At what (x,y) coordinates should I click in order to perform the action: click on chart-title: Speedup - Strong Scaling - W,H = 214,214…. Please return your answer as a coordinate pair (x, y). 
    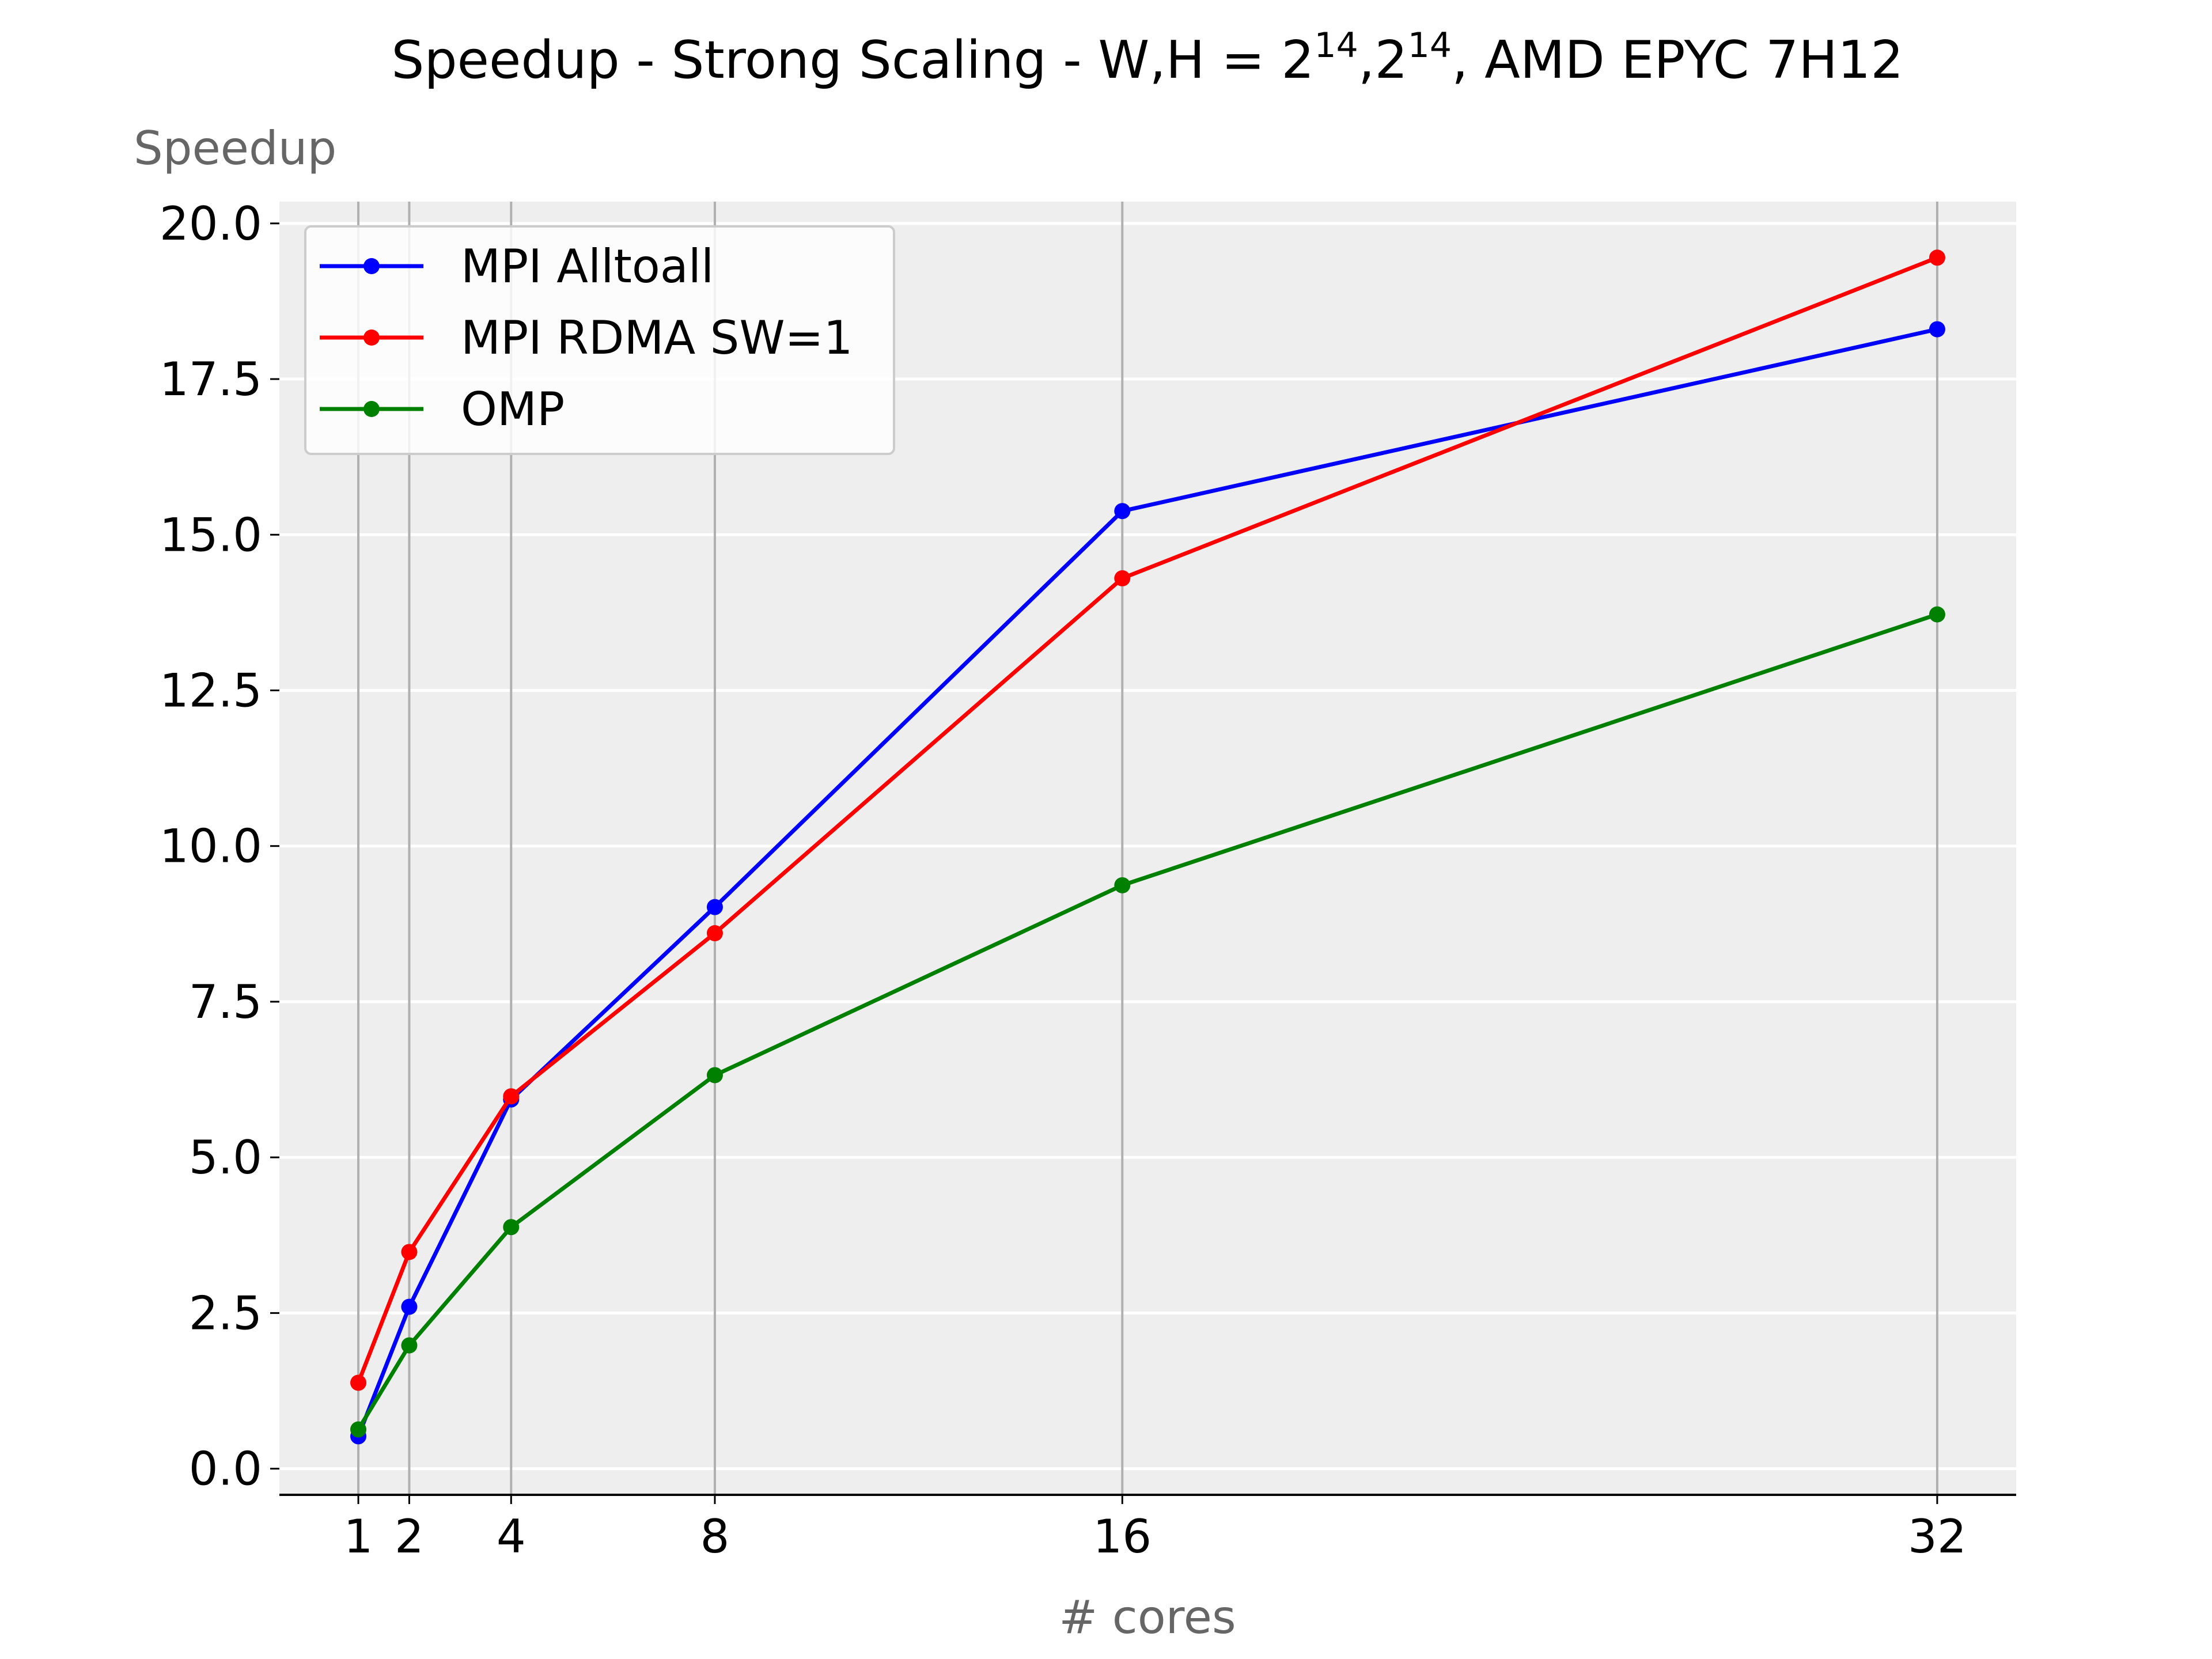
    Looking at the image, I should click on (1147, 57).